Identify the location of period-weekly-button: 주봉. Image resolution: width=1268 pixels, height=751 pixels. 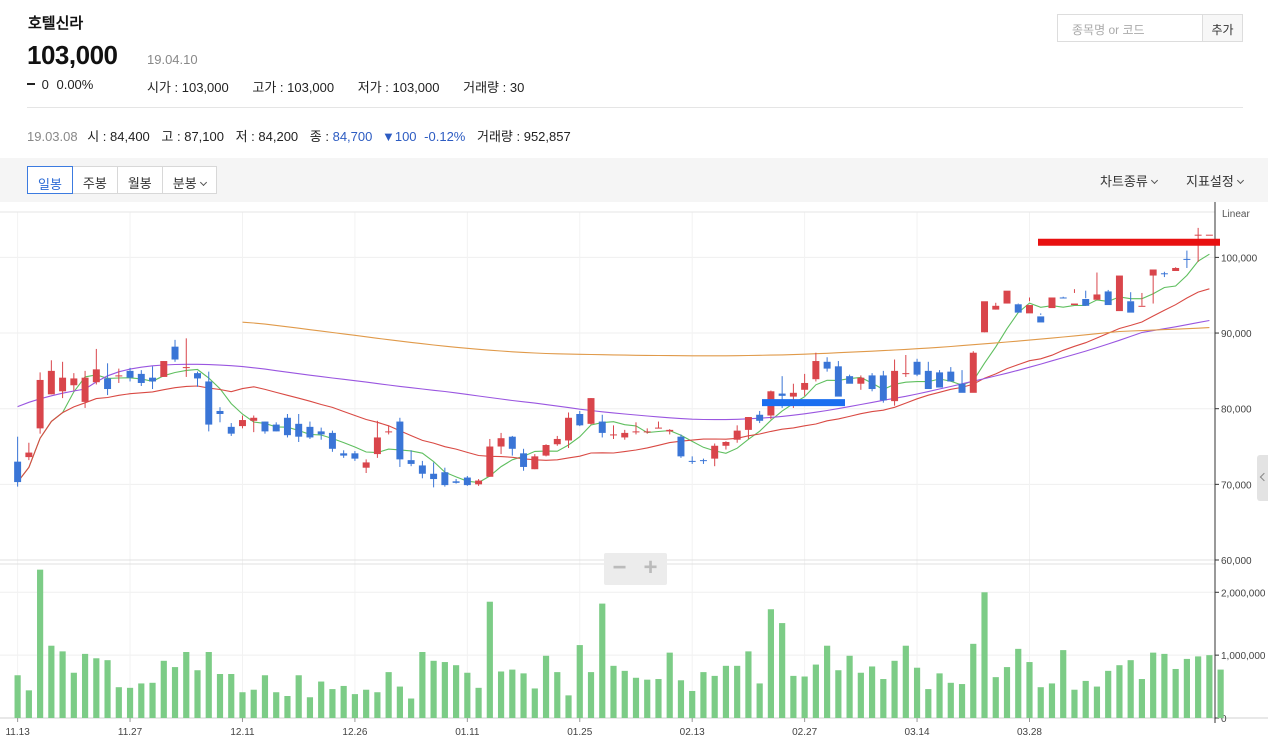
(95, 180).